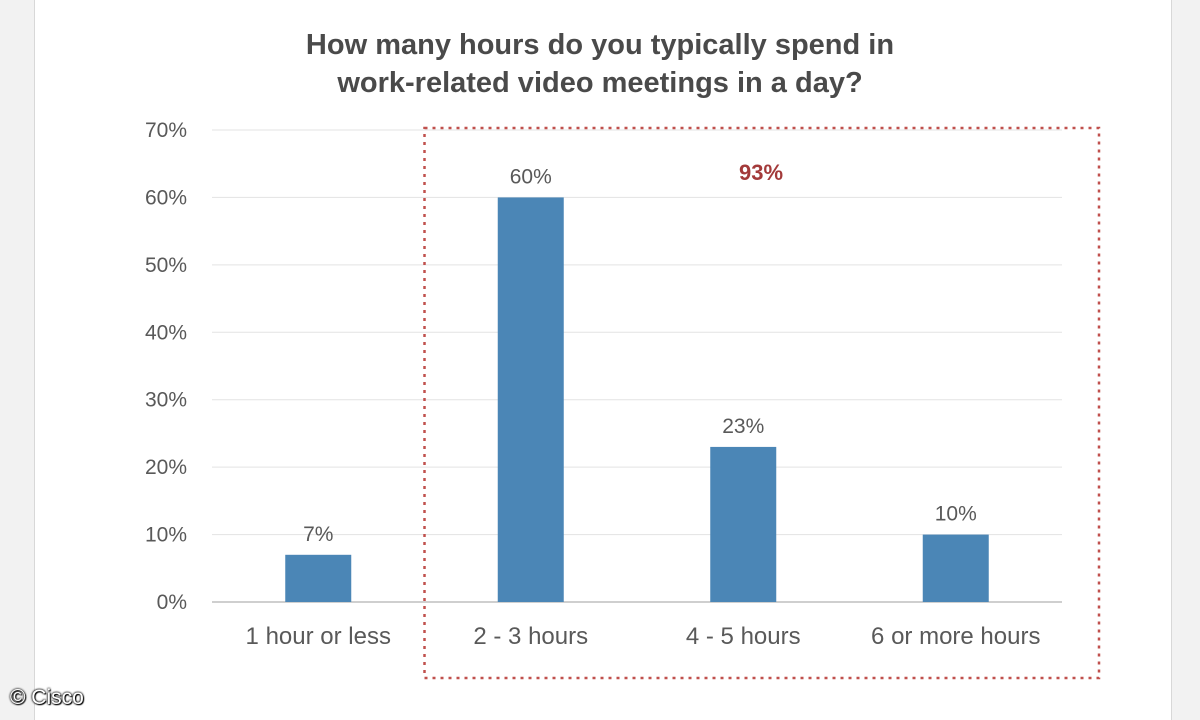  Describe the element at coordinates (166, 535) in the screenshot. I see `y-tick-label: 10%` at that location.